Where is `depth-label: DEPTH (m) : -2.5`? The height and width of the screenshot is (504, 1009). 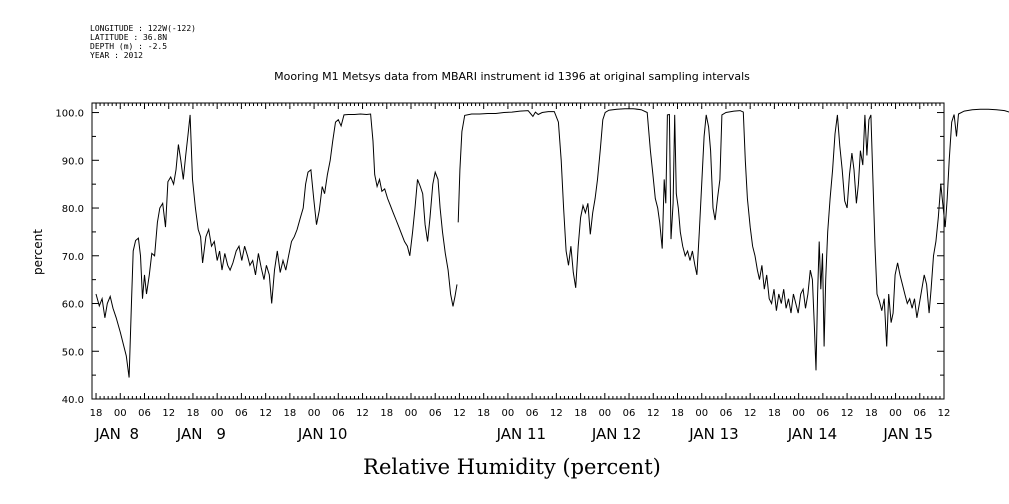
depth-label: DEPTH (m) : -2.5 is located at coordinates (128, 46).